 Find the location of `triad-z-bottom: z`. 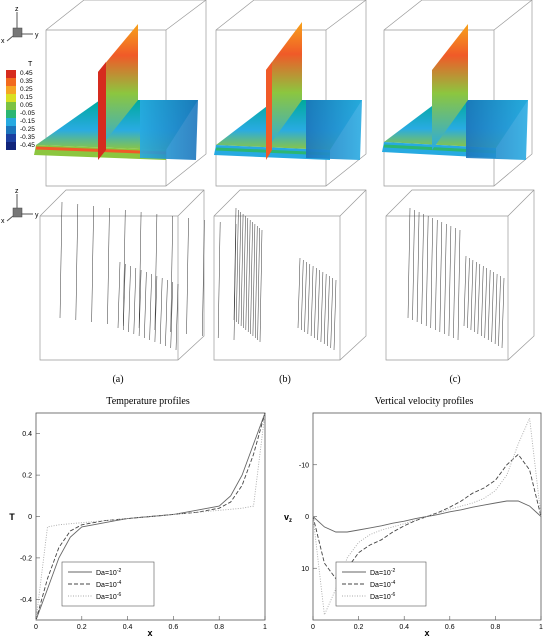

triad-z-bottom: z is located at coordinates (17, 191).